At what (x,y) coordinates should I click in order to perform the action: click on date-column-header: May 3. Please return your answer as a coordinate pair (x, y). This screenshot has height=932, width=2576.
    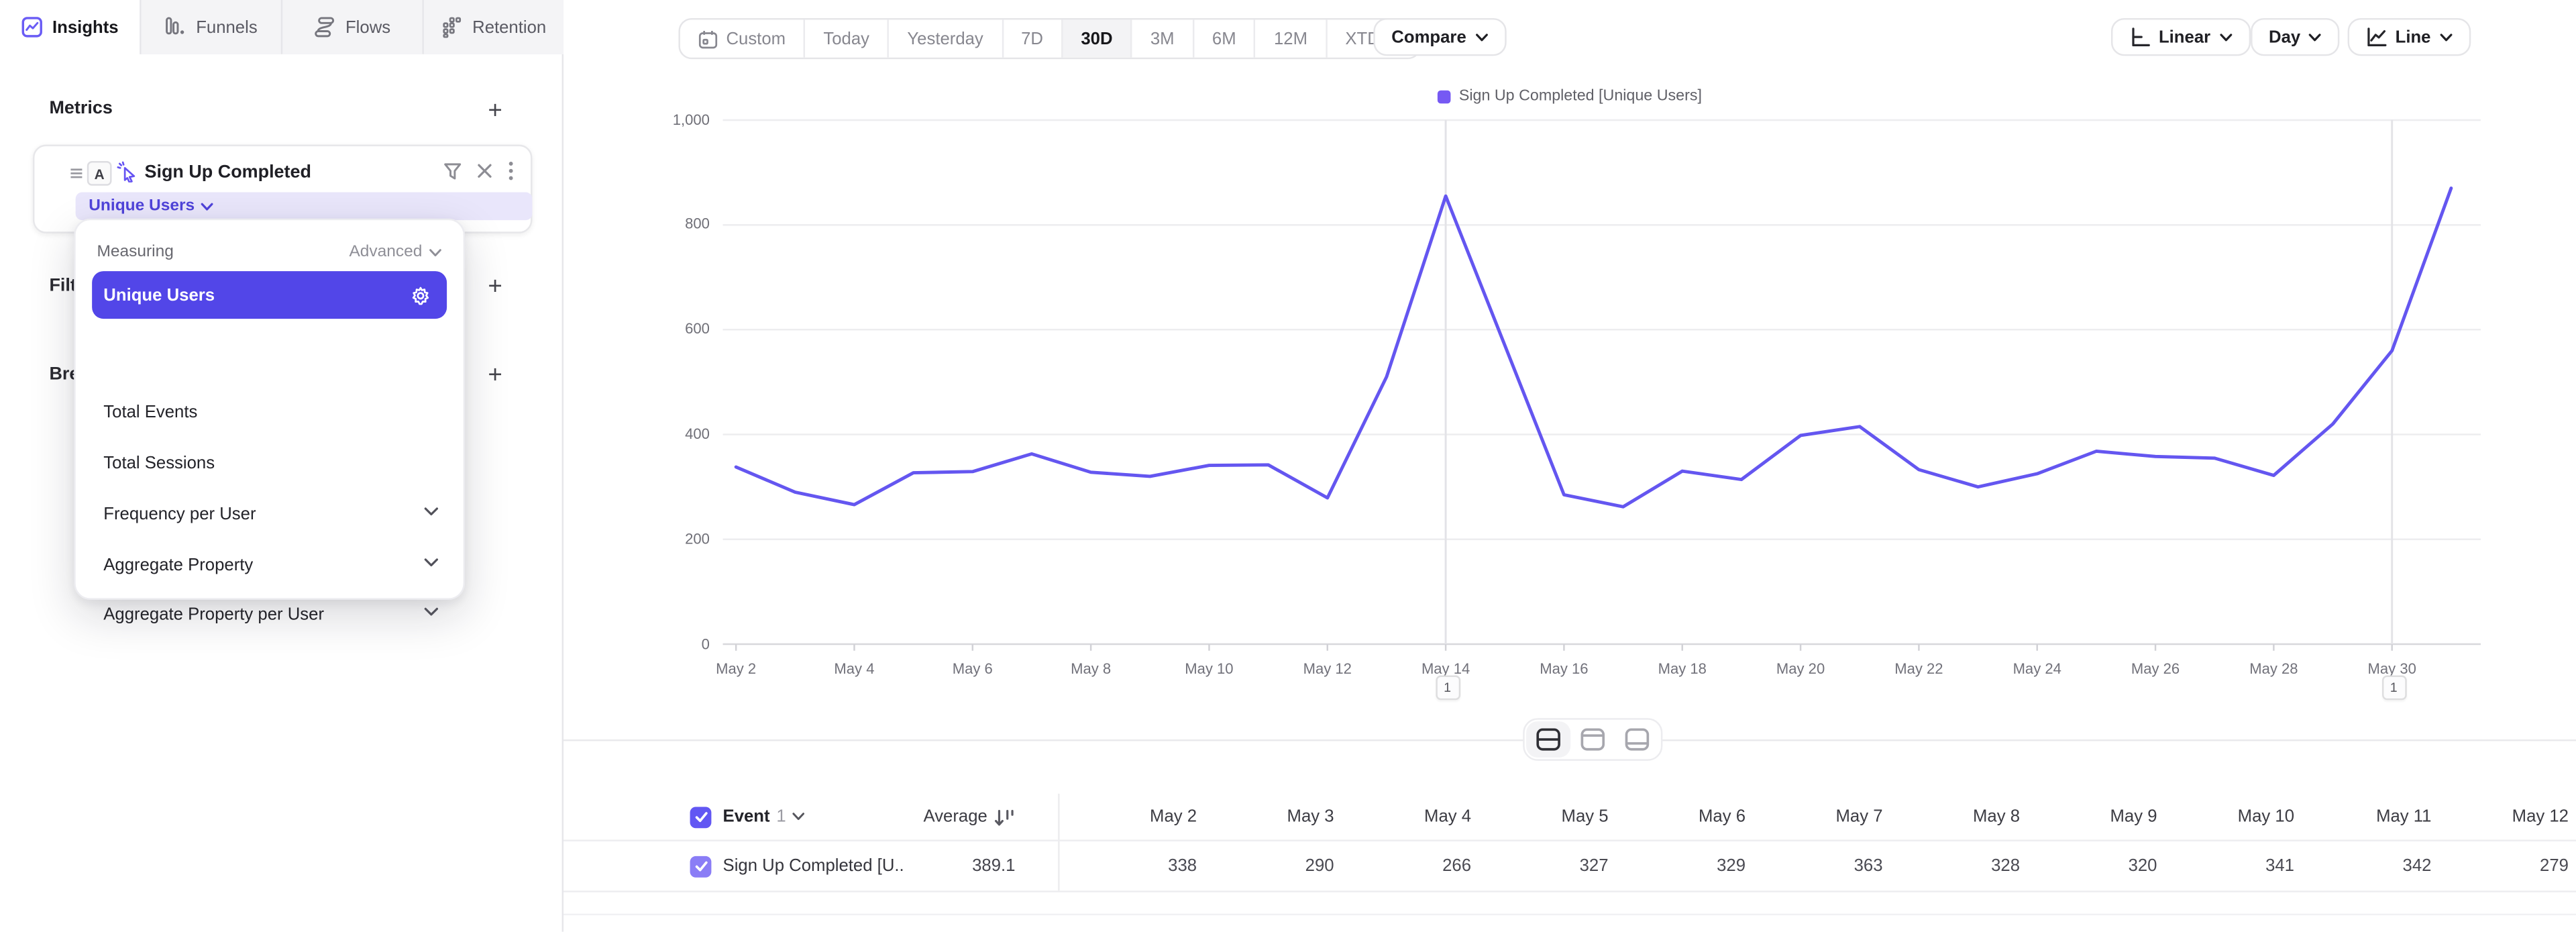
    Looking at the image, I should click on (1310, 817).